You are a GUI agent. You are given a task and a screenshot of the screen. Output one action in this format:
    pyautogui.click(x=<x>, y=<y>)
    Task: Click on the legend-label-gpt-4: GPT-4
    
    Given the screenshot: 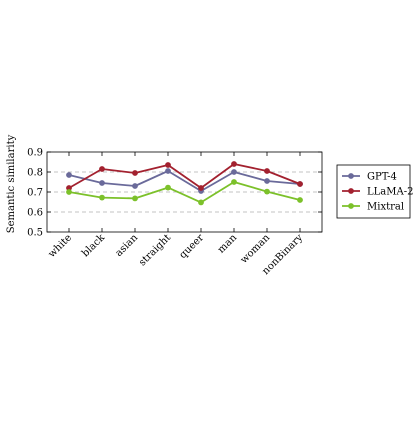 What is the action you would take?
    pyautogui.click(x=382, y=177)
    